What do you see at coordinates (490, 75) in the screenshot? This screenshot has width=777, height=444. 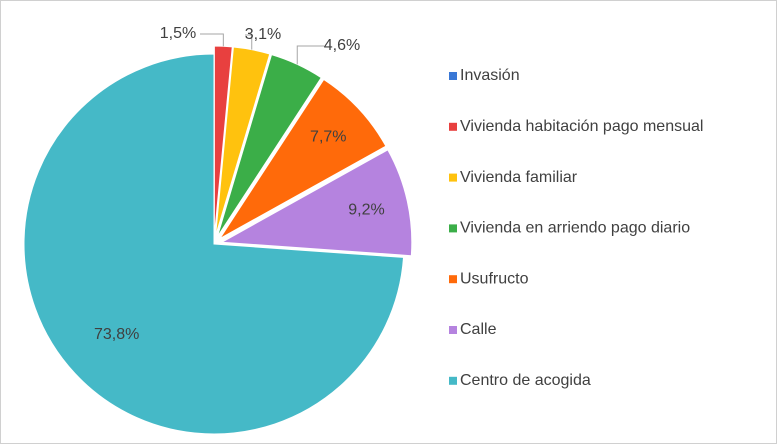 I see `legend-label: Invasión` at bounding box center [490, 75].